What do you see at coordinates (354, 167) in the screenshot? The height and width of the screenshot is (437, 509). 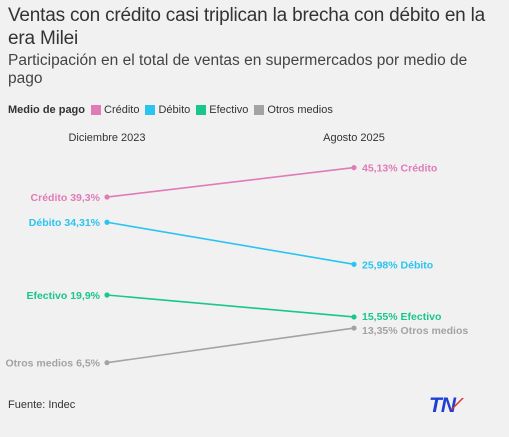 I see `point-end-credito` at bounding box center [354, 167].